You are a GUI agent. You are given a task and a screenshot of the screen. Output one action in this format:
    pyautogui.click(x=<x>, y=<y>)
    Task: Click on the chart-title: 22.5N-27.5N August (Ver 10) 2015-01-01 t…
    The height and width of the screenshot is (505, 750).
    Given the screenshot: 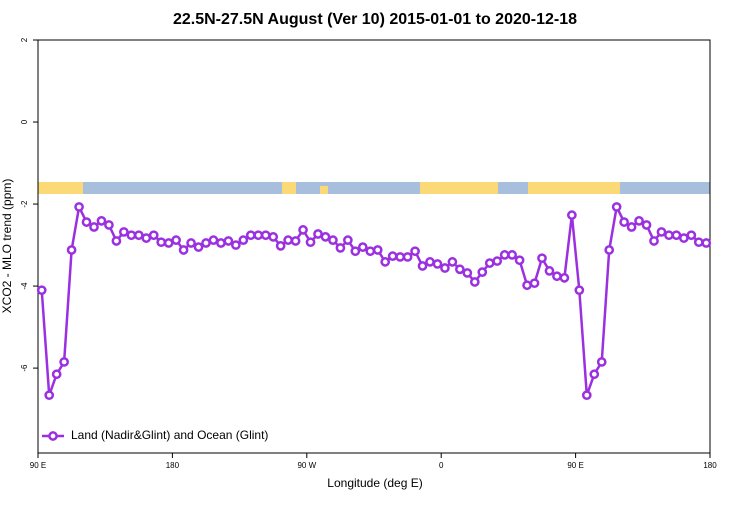 What is the action you would take?
    pyautogui.click(x=375, y=19)
    